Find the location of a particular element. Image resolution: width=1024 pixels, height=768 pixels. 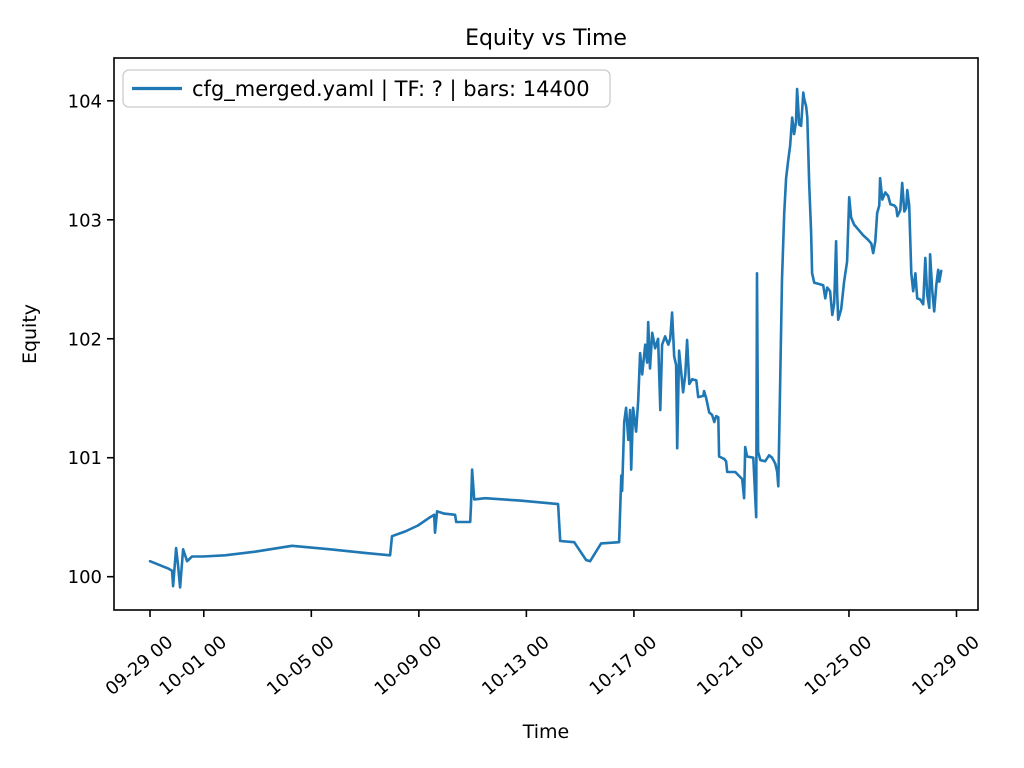

x-tick-label: 10-17 00 is located at coordinates (624, 666).